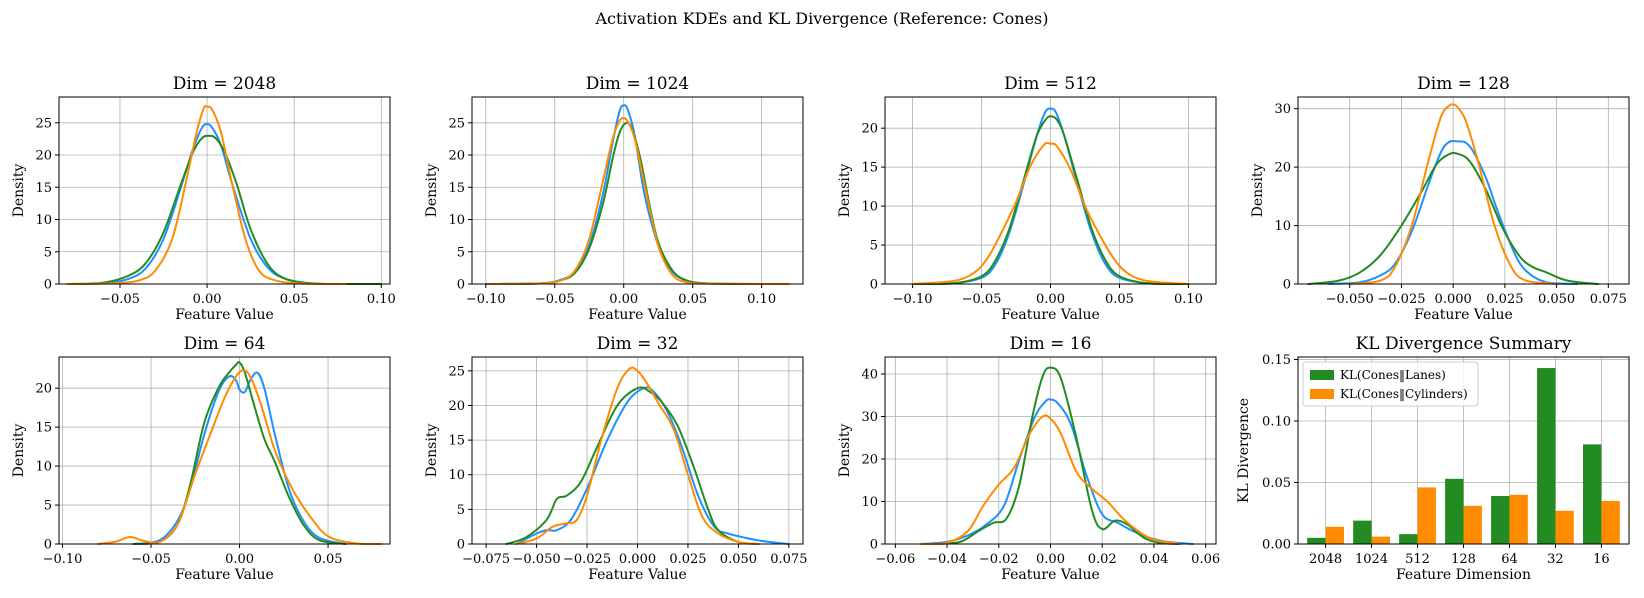  Describe the element at coordinates (1276, 545) in the screenshot. I see `y-tick-label: 0.00` at that location.